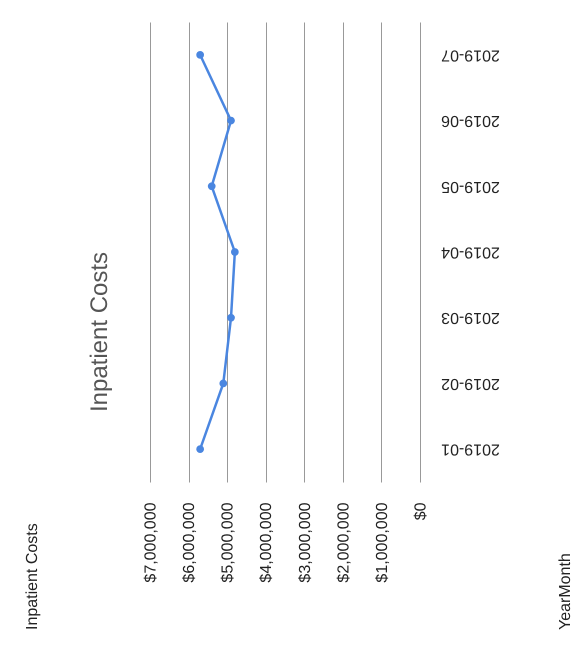 The image size is (585, 649). What do you see at coordinates (267, 542) in the screenshot?
I see `x-tick-label: $4,000,000` at bounding box center [267, 542].